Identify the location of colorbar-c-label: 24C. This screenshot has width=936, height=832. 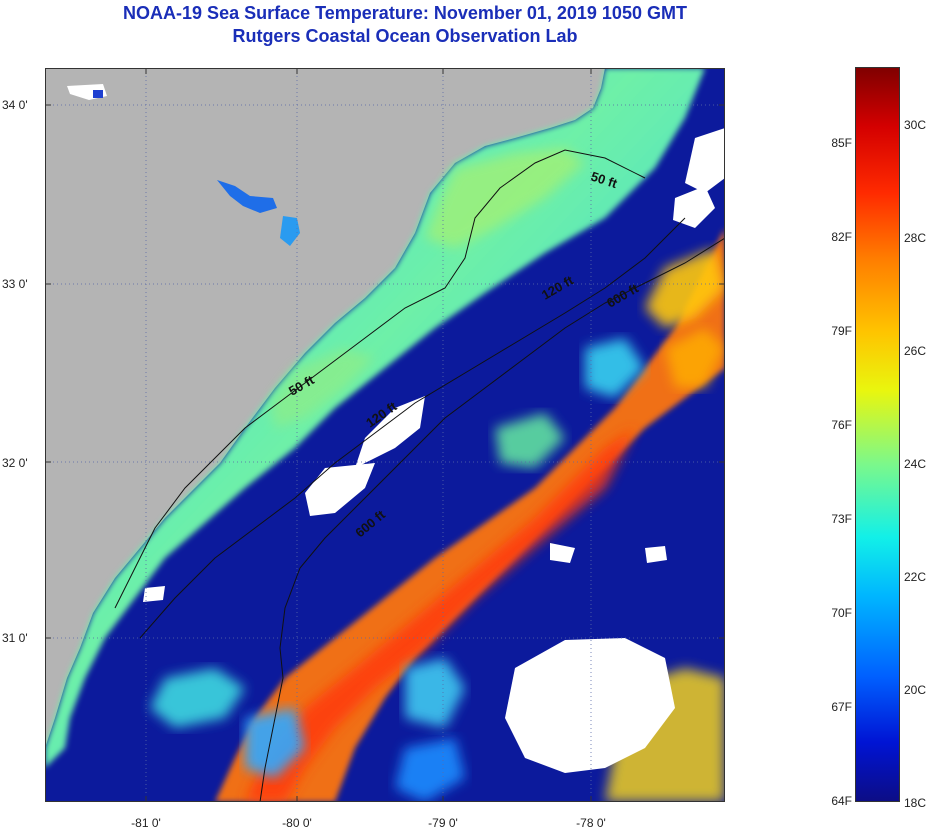
(915, 464).